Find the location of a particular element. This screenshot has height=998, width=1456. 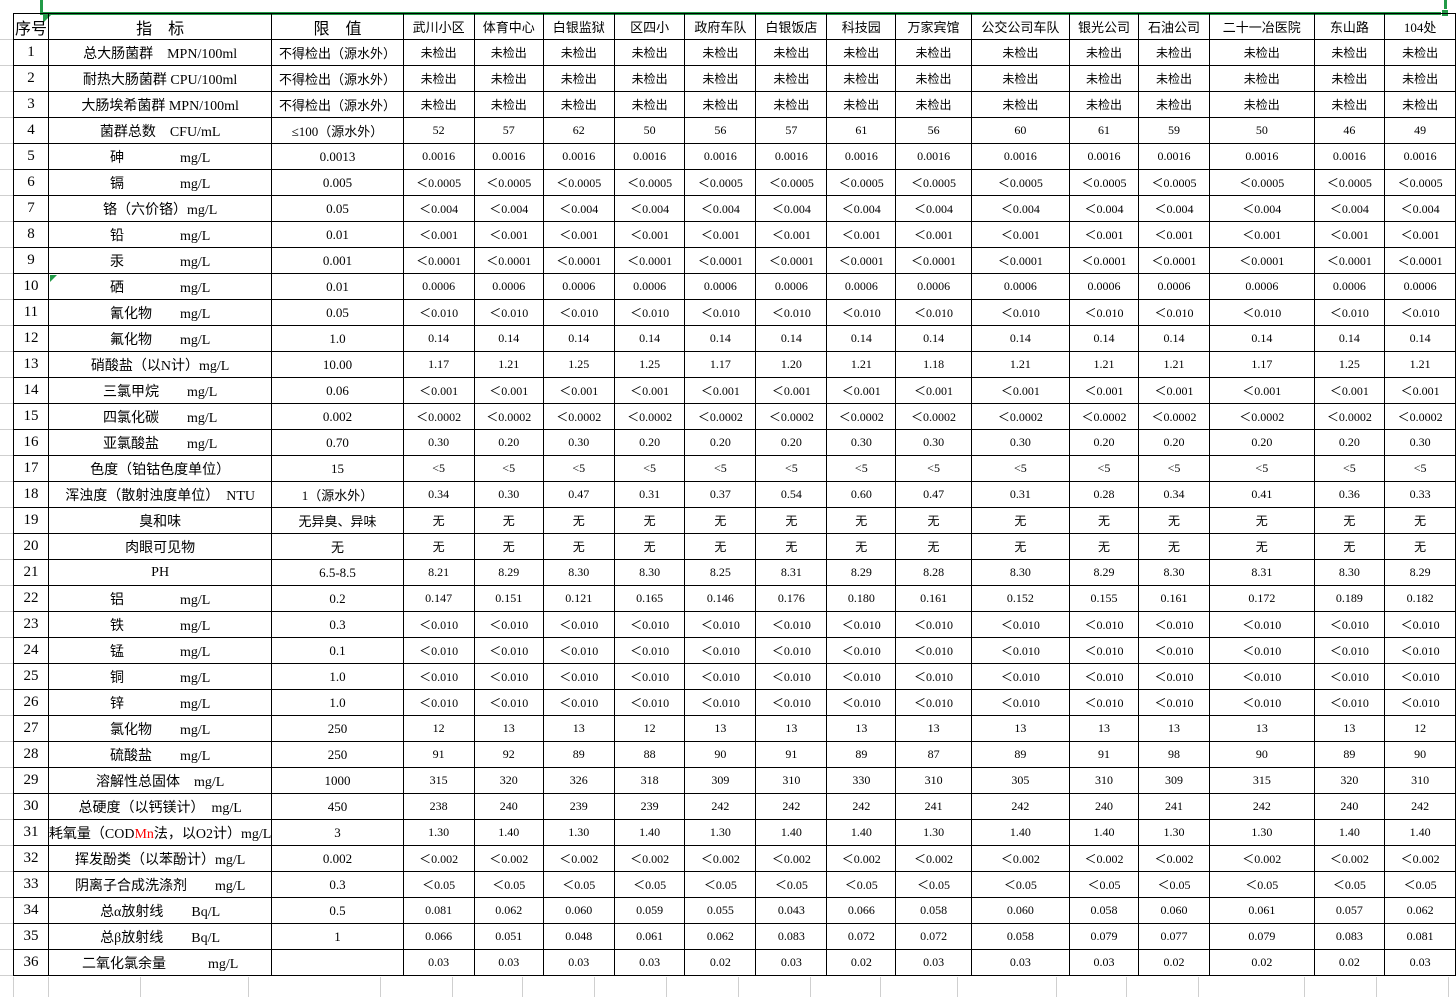

indicator-cell: 砷 mg/L is located at coordinates (160, 156).